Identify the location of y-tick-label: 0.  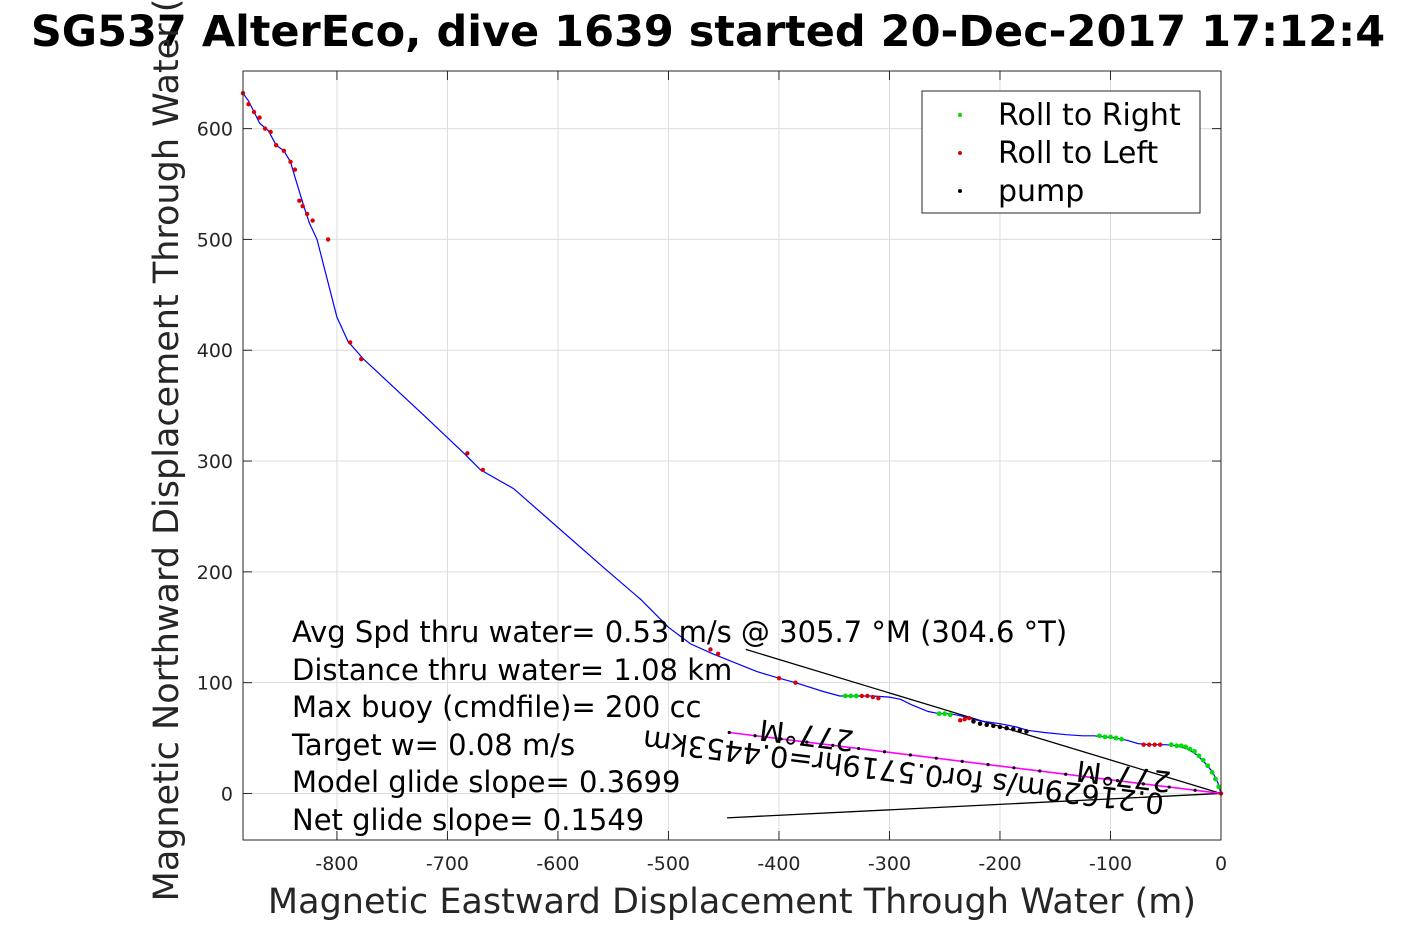
(227, 794).